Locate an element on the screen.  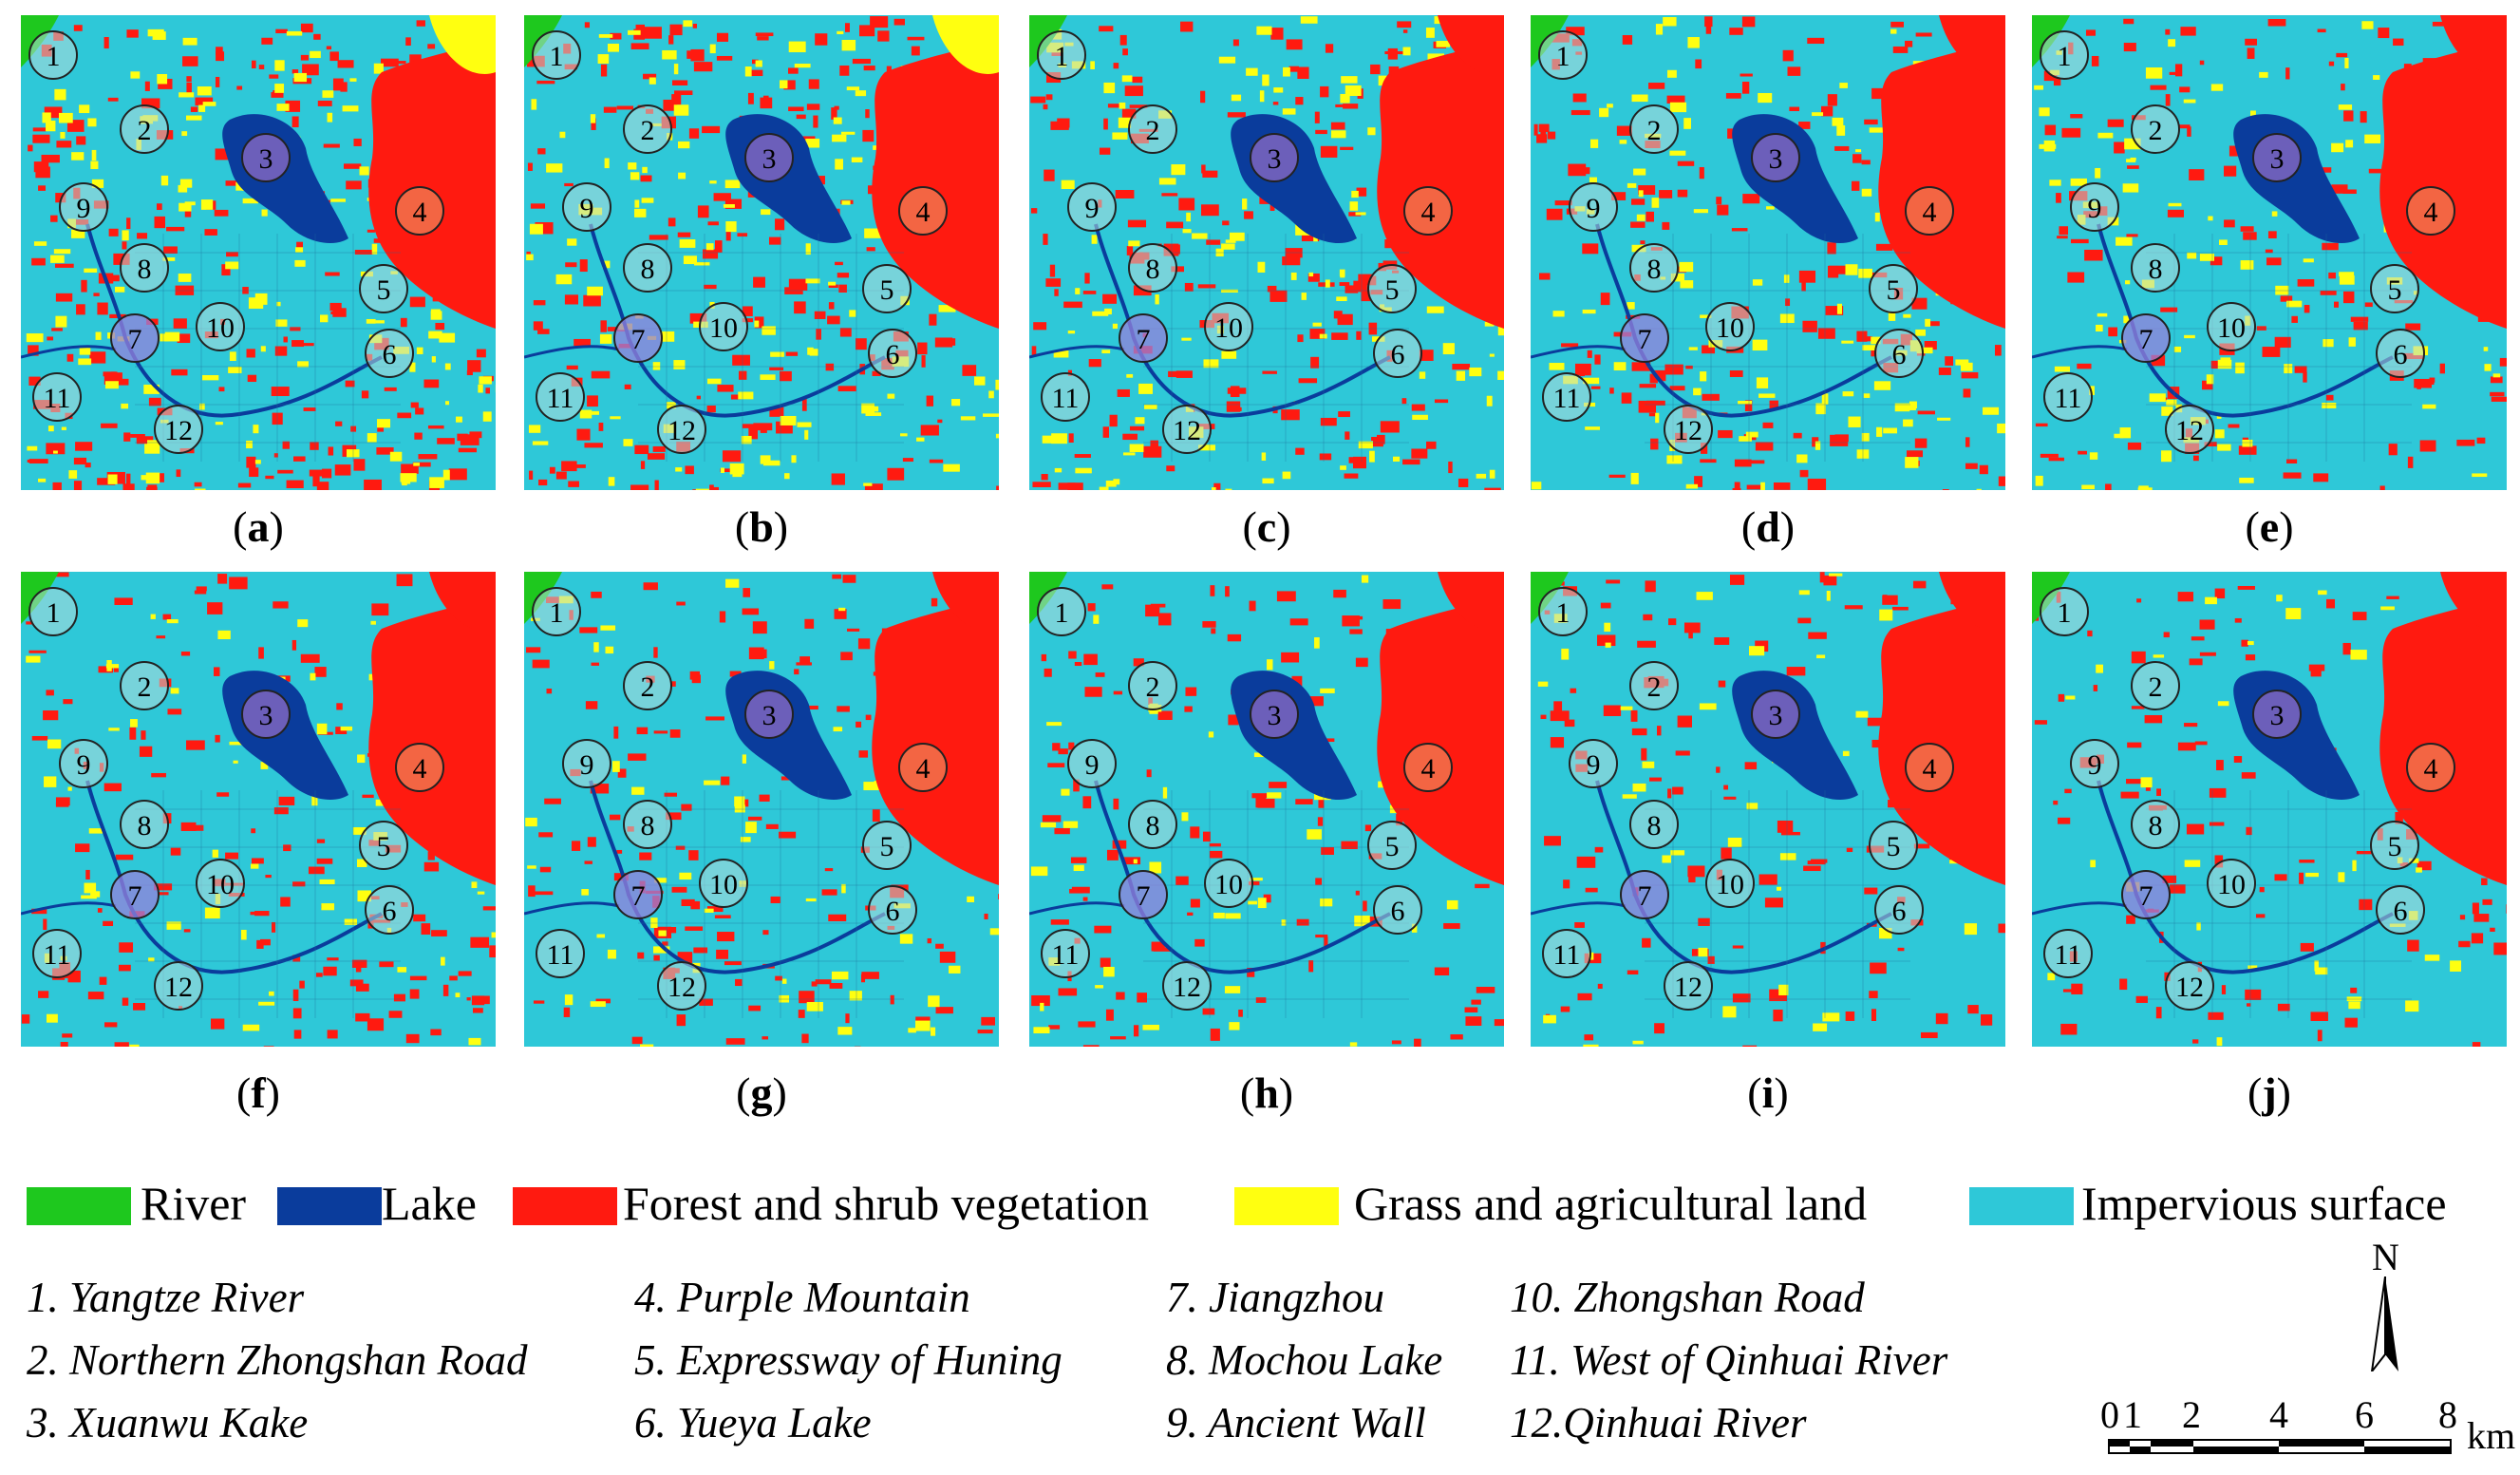
panel-letter: f is located at coordinates (258, 1092).